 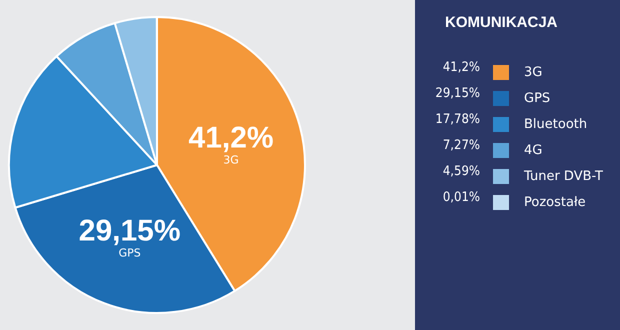 What do you see at coordinates (537, 98) in the screenshot?
I see `legend-label: GPS` at bounding box center [537, 98].